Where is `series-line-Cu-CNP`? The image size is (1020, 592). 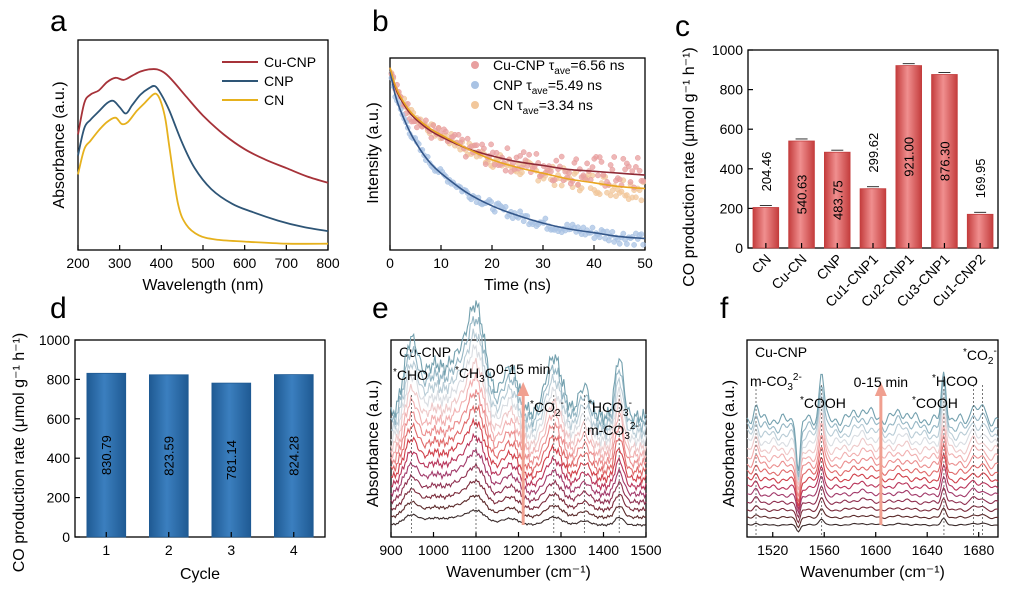
series-line-Cu-CNP is located at coordinates (203, 126).